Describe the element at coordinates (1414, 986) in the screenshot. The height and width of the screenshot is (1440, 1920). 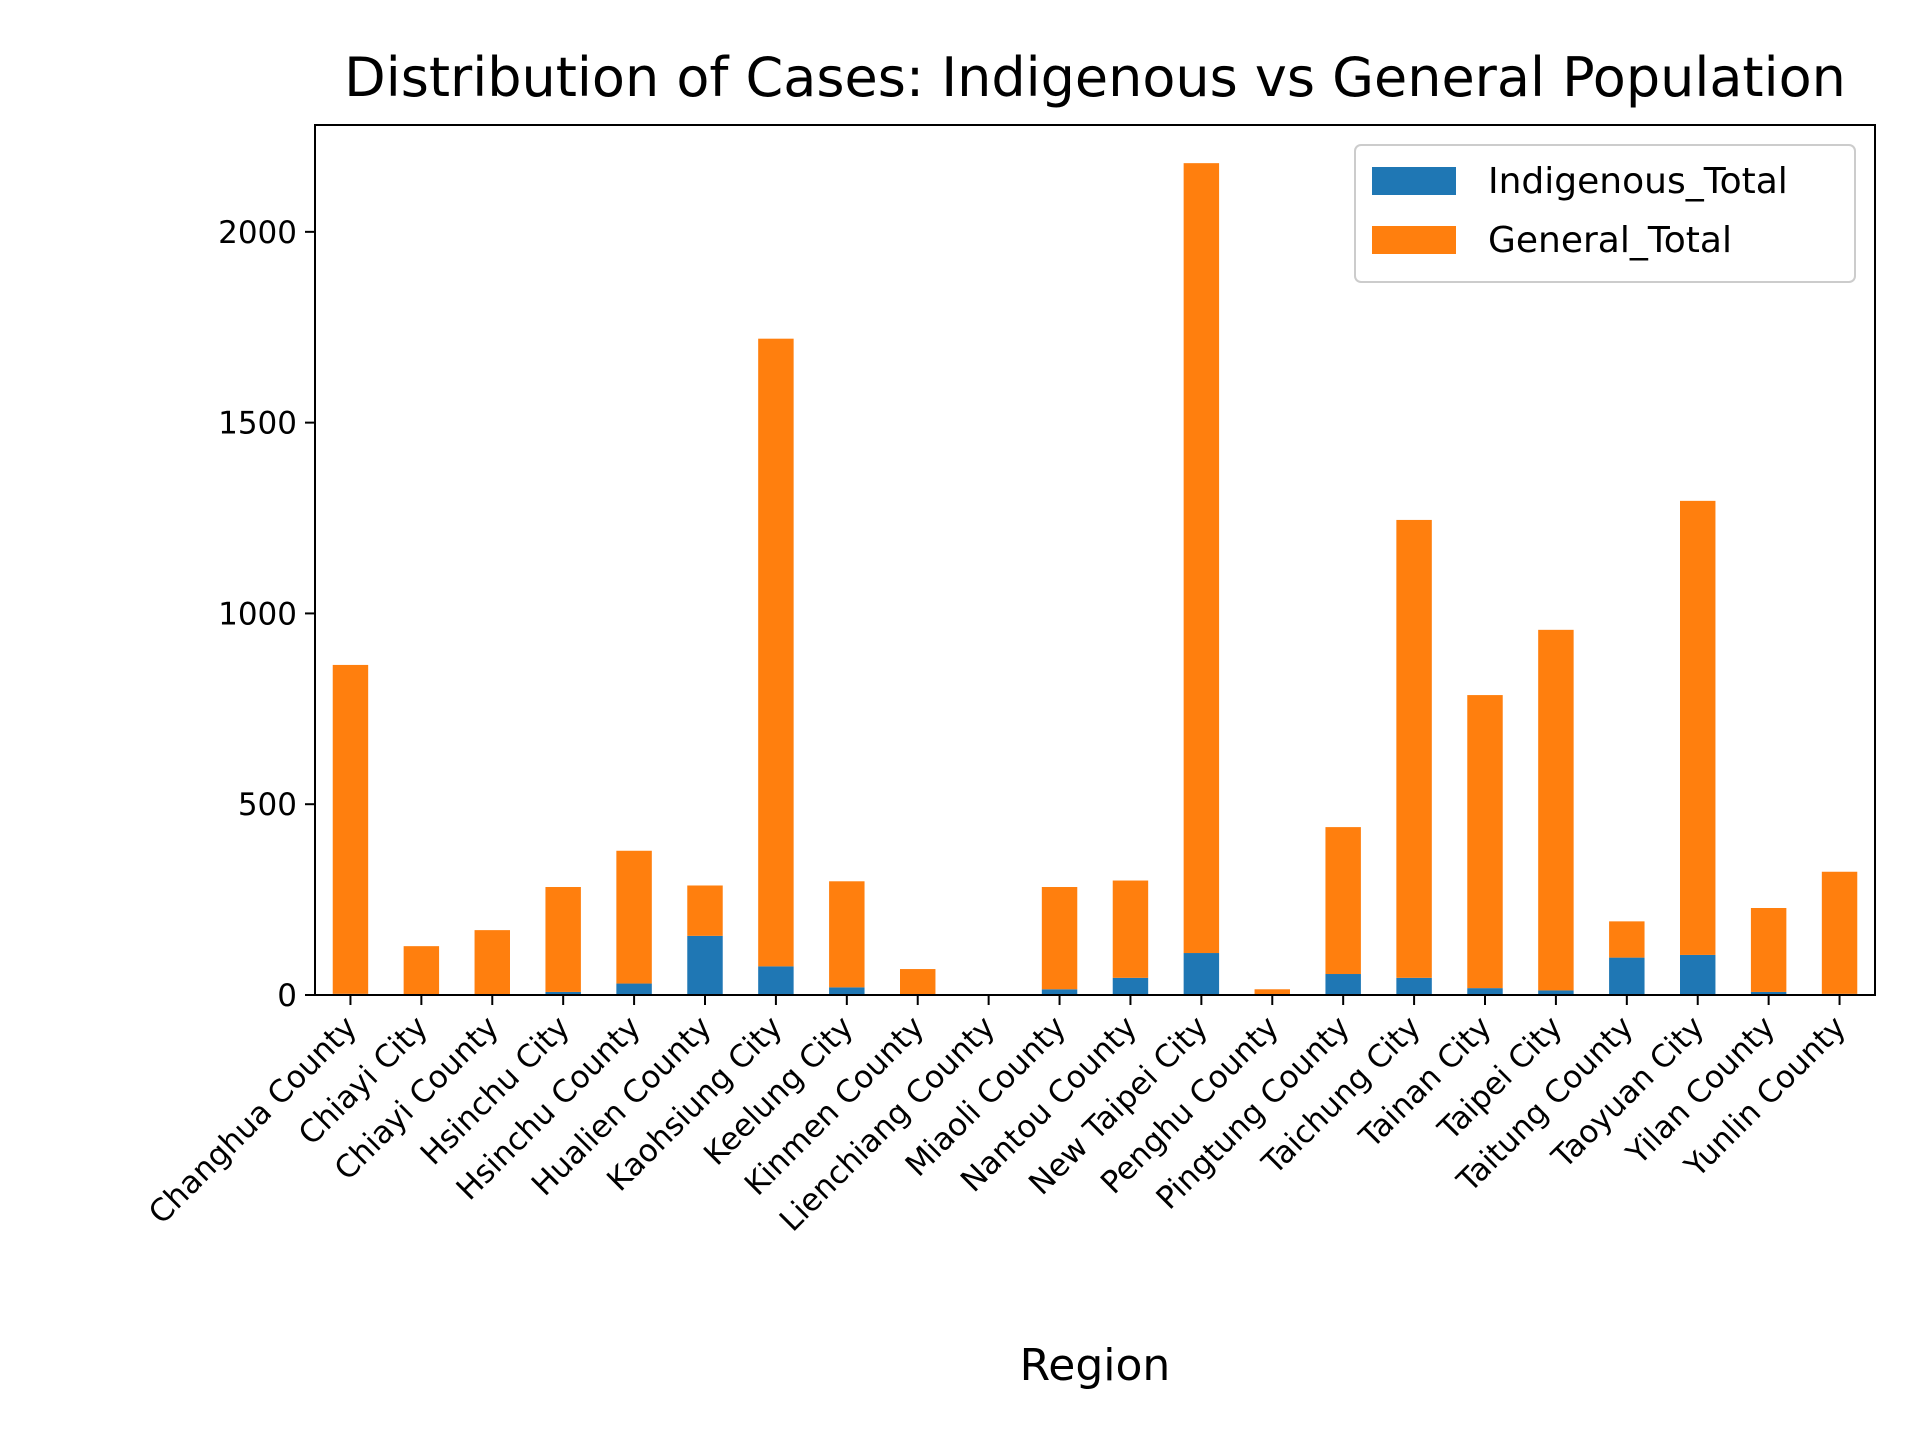
I see `bar-indigenous-total-taichung-city` at that location.